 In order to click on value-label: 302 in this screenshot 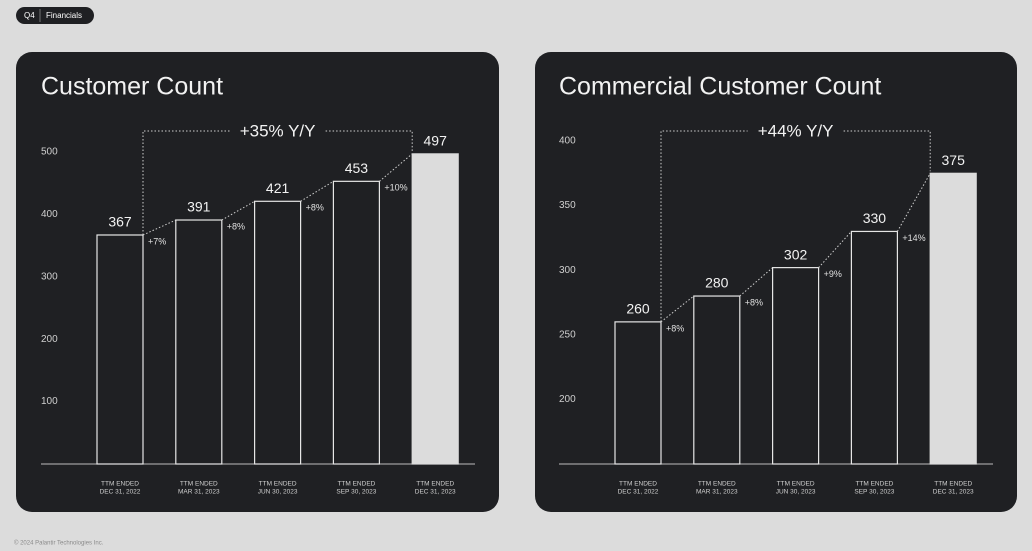, I will do `click(796, 254)`.